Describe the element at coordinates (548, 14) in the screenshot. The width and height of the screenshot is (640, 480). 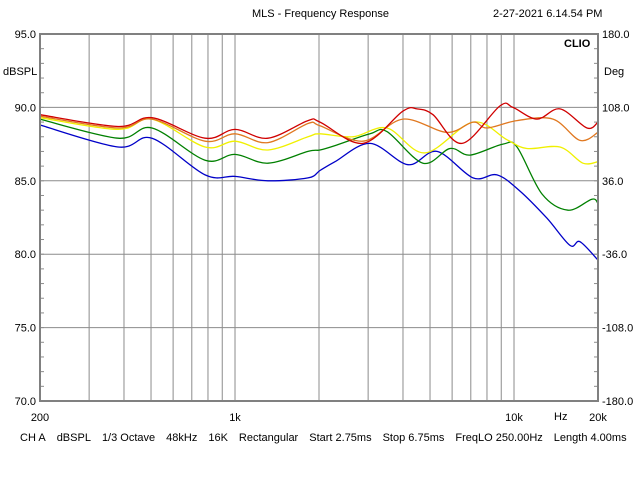
I see `timestamp: 2-27-2021 6.14.54 PM` at that location.